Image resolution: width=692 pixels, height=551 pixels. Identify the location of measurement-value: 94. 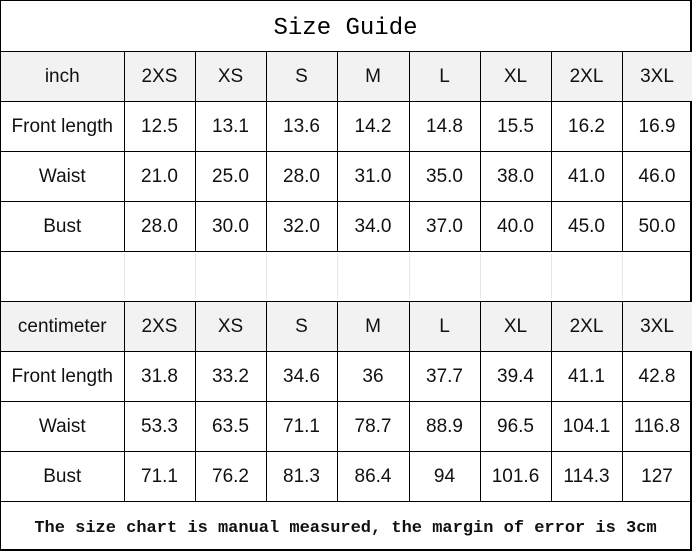
(444, 476).